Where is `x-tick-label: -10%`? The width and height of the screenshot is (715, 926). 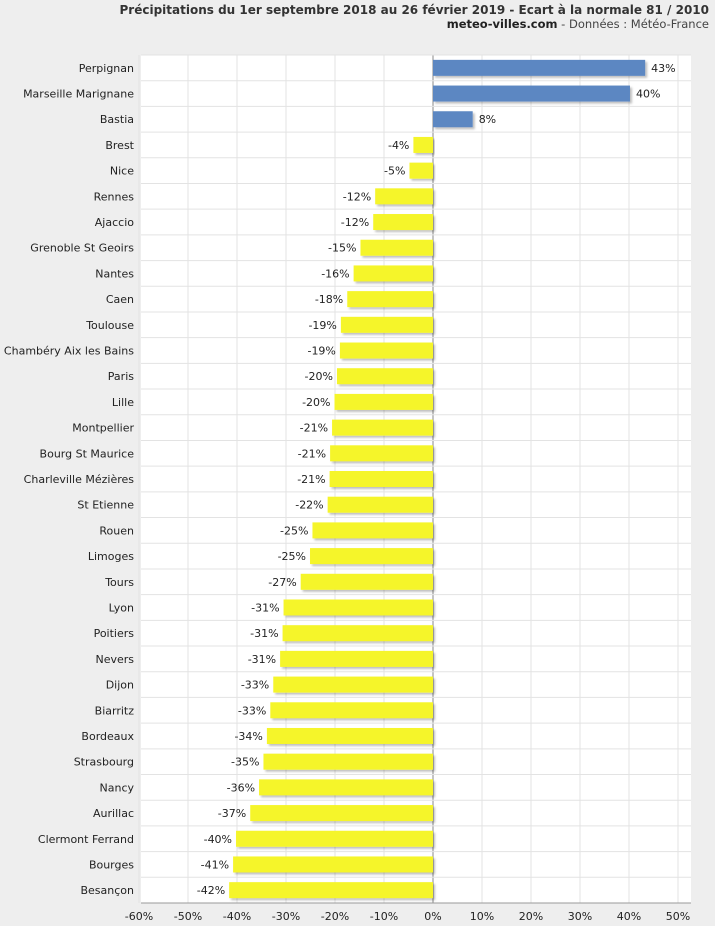
x-tick-label: -10% is located at coordinates (384, 916).